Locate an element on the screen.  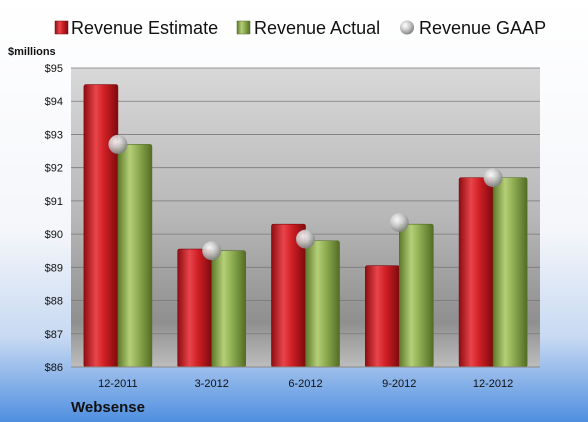
legend-label-revenue-gaap: Revenue GAAP is located at coordinates (482, 28).